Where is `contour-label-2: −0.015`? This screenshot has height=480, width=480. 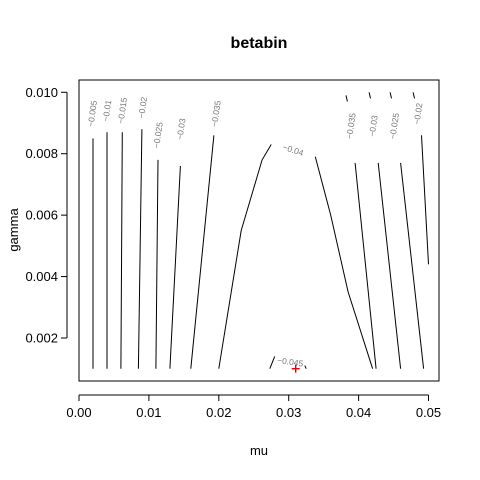
contour-label-2: −0.015 is located at coordinates (123, 111).